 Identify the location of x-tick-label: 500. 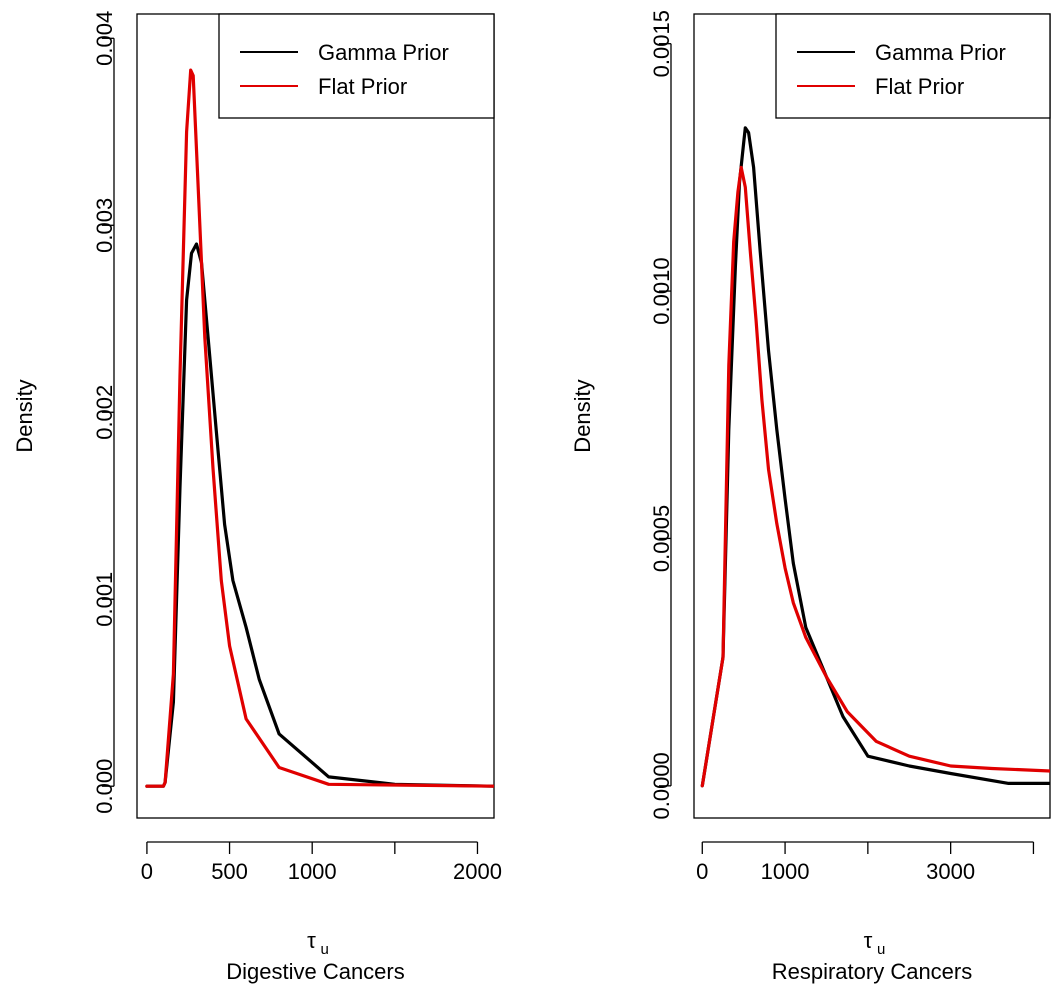
(229, 871).